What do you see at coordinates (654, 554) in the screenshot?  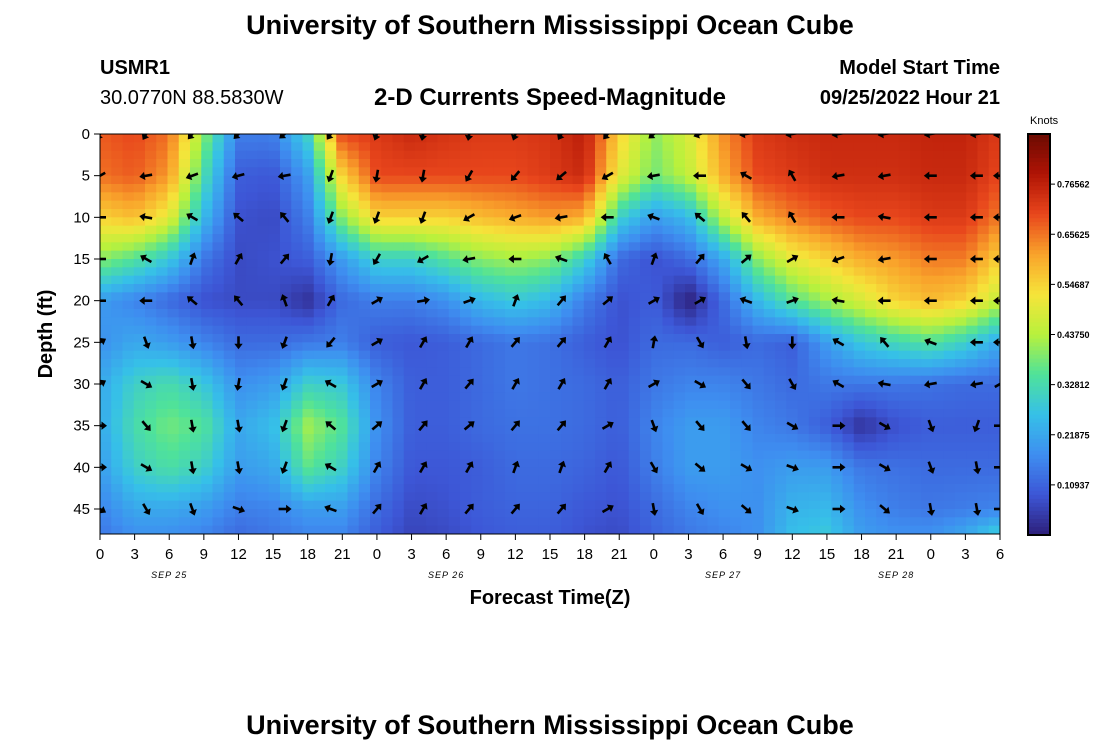 I see `x-tick-label: 0` at bounding box center [654, 554].